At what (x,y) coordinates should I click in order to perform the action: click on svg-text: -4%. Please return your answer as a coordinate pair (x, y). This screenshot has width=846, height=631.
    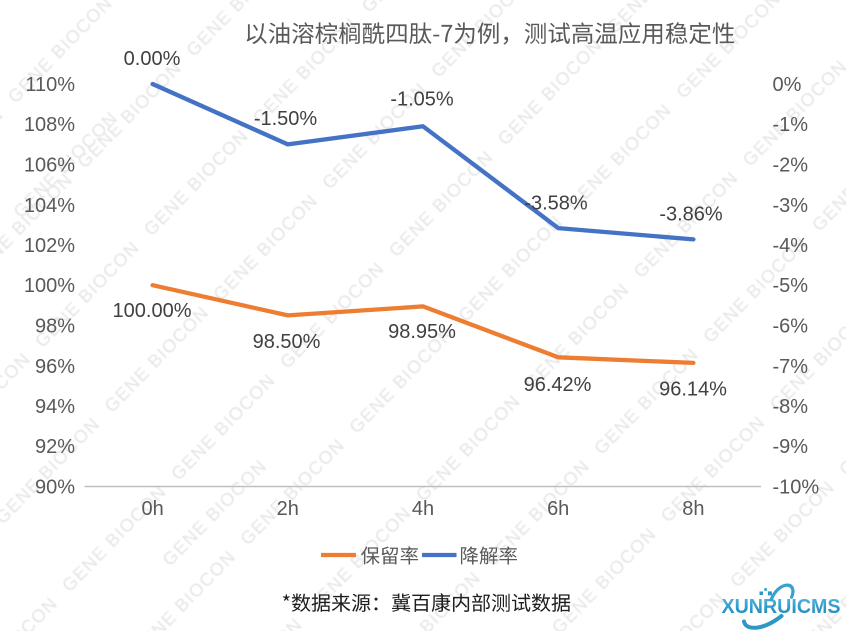
    Looking at the image, I should click on (791, 246).